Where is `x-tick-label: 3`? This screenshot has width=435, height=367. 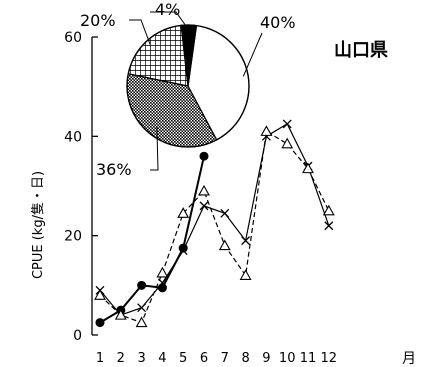
x-tick-label: 3 is located at coordinates (141, 358).